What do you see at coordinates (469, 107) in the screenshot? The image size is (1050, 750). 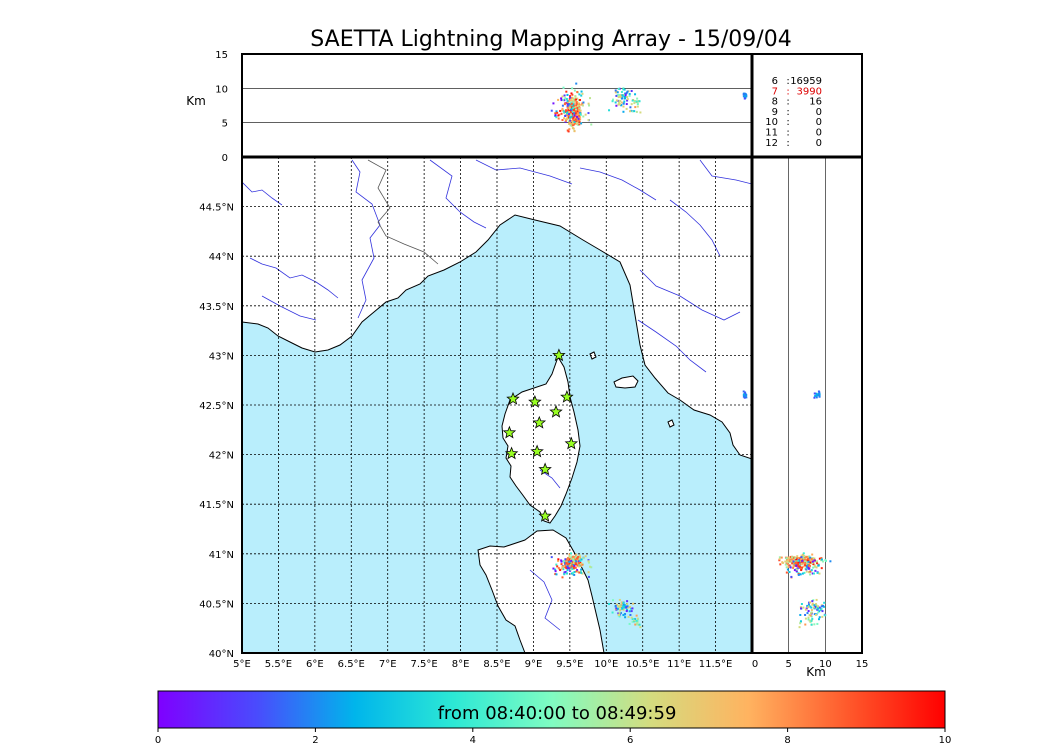 I see `altitude-panel: 0 5 10 15 Km` at bounding box center [469, 107].